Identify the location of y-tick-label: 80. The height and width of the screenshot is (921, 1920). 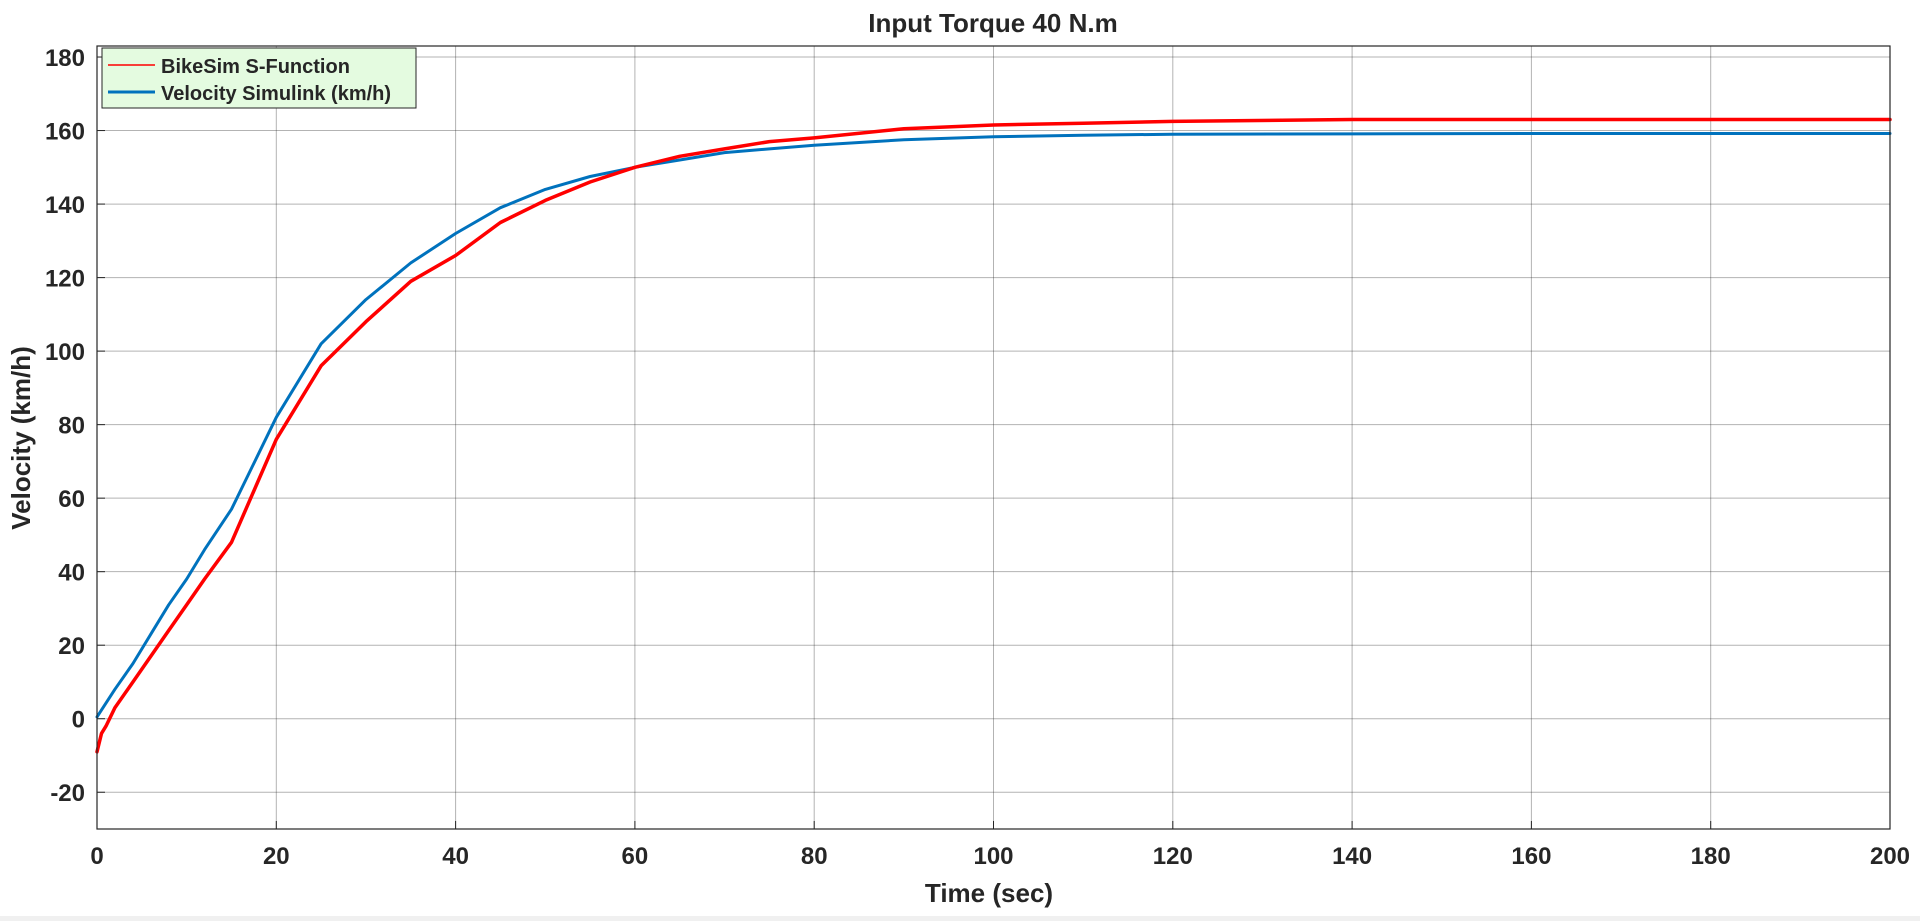
(71, 426).